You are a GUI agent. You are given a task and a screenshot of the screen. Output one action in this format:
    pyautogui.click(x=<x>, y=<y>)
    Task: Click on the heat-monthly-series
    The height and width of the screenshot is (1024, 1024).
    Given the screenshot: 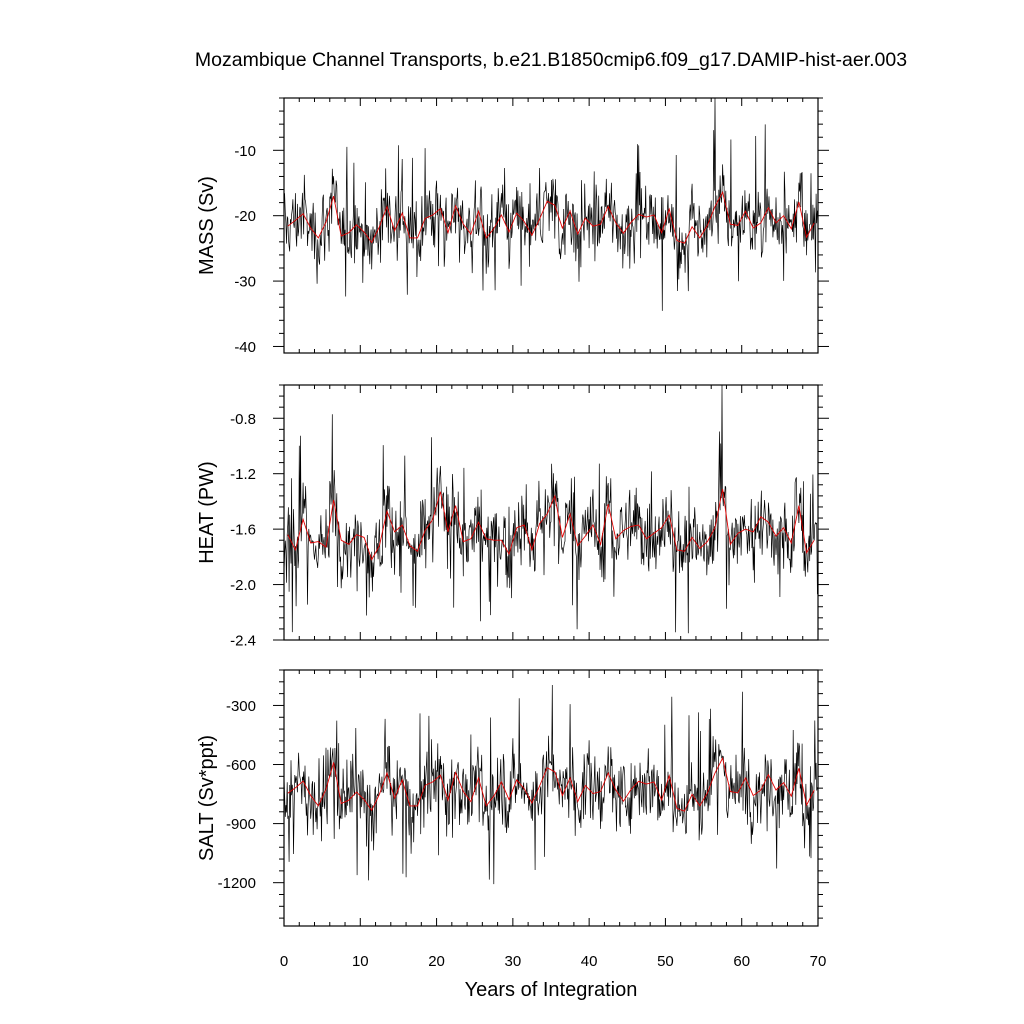 What is the action you would take?
    pyautogui.click(x=551, y=509)
    